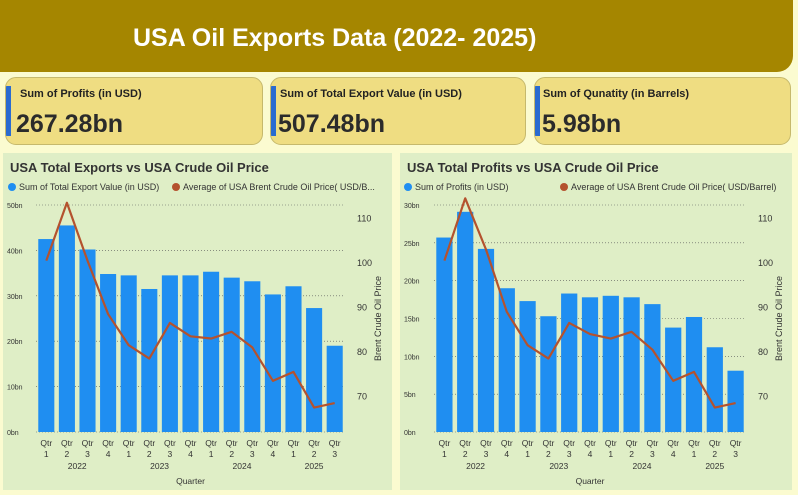 The height and width of the screenshot is (495, 798). Describe the element at coordinates (134, 111) in the screenshot. I see `kpi-card-profits: Sum of Profits (in USD) 267.28bn` at that location.